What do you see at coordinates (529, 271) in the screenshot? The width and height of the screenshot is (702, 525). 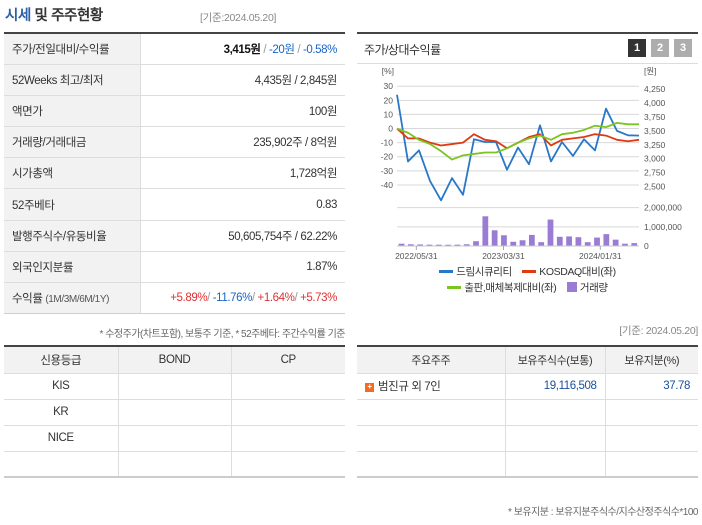 I see `legend-swatch-kosdaq` at bounding box center [529, 271].